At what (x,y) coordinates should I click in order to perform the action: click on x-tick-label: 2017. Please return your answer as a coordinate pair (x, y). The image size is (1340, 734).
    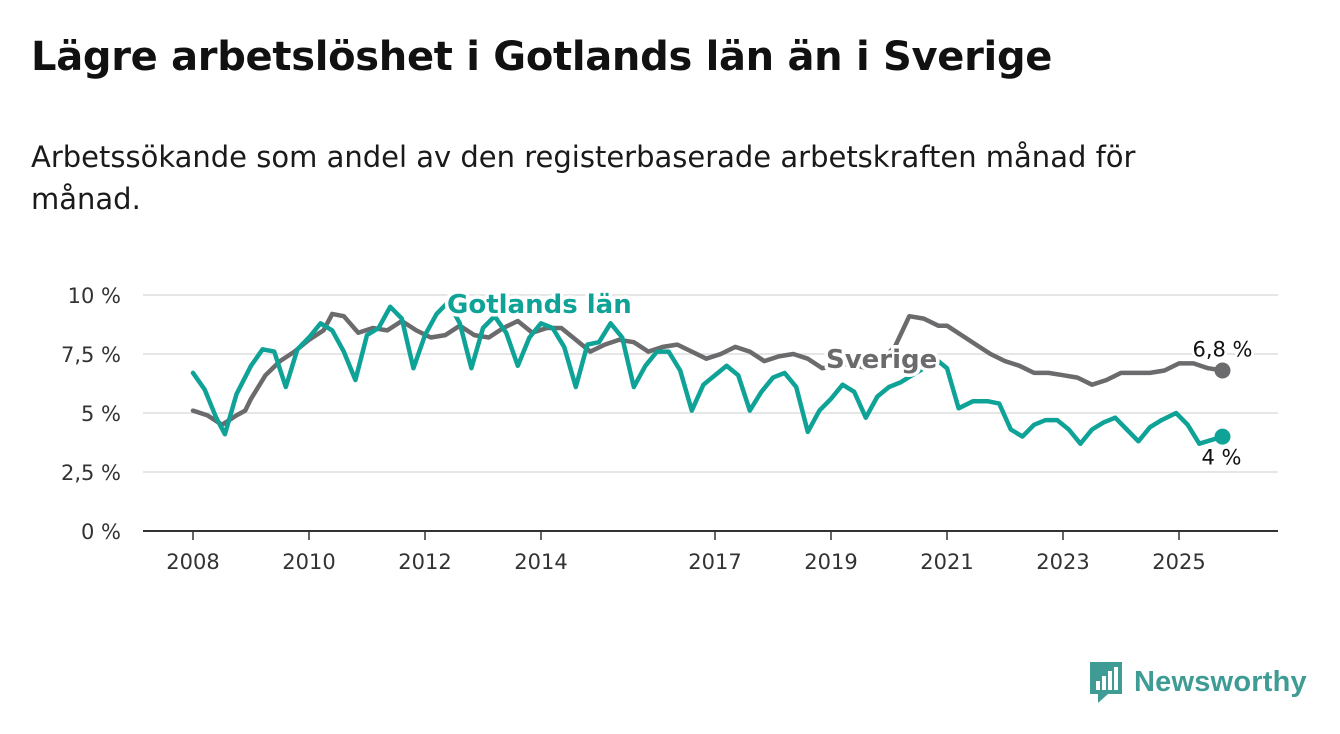
    Looking at the image, I should click on (714, 562).